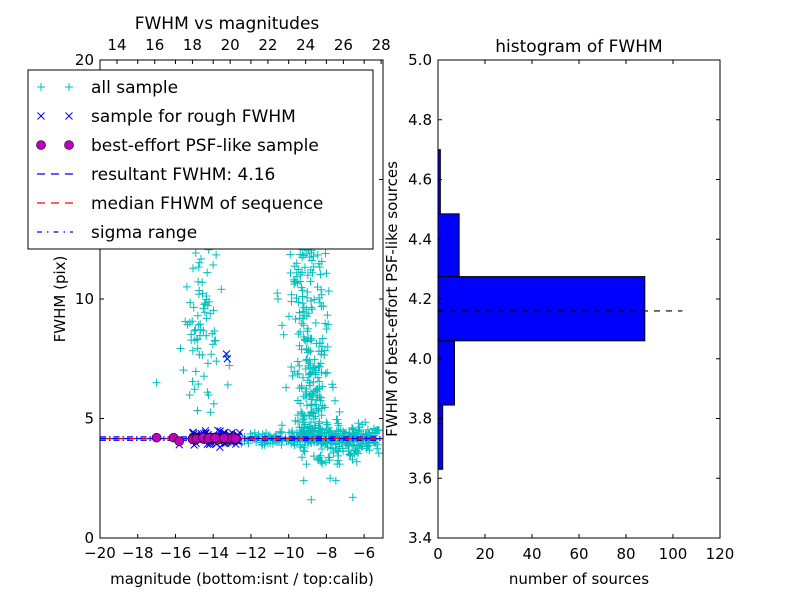 The height and width of the screenshot is (600, 800). Describe the element at coordinates (230, 45) in the screenshot. I see `top-x-tick-label: 20` at that location.